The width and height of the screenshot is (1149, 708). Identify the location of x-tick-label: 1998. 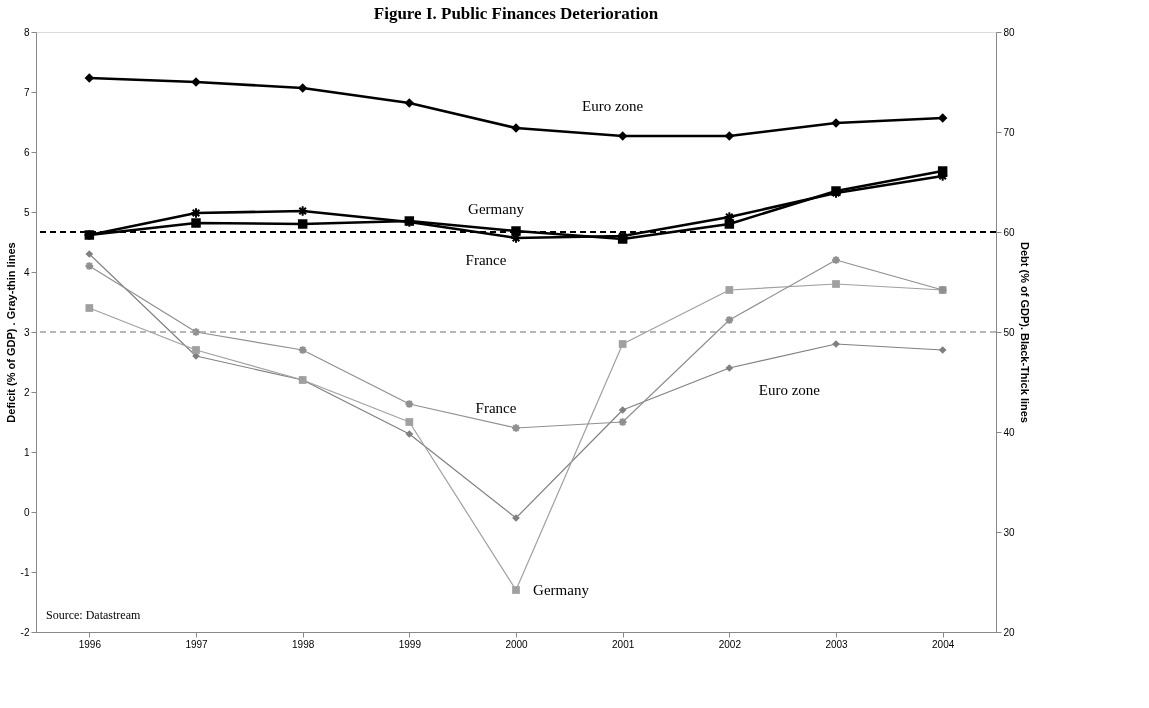
(303, 644).